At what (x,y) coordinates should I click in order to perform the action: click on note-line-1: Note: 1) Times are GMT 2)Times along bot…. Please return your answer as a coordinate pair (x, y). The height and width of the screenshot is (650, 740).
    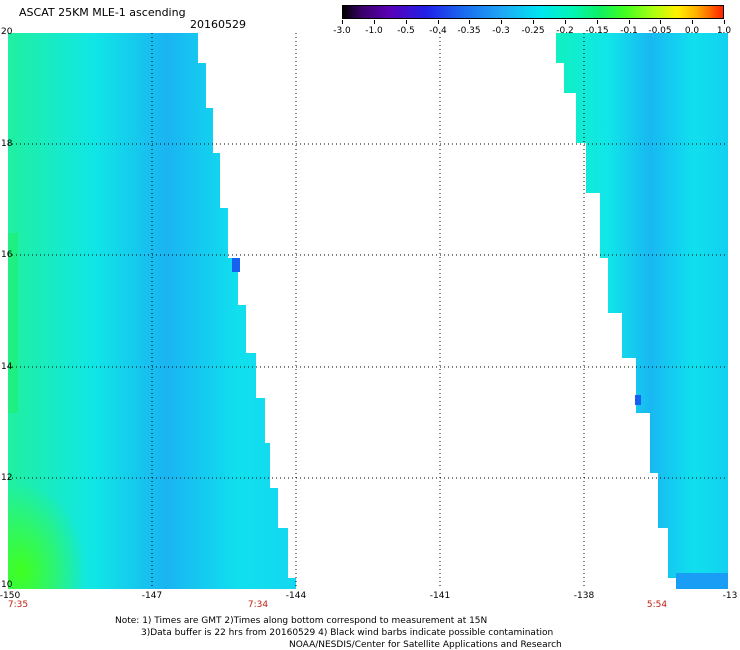
    Looking at the image, I should click on (301, 621).